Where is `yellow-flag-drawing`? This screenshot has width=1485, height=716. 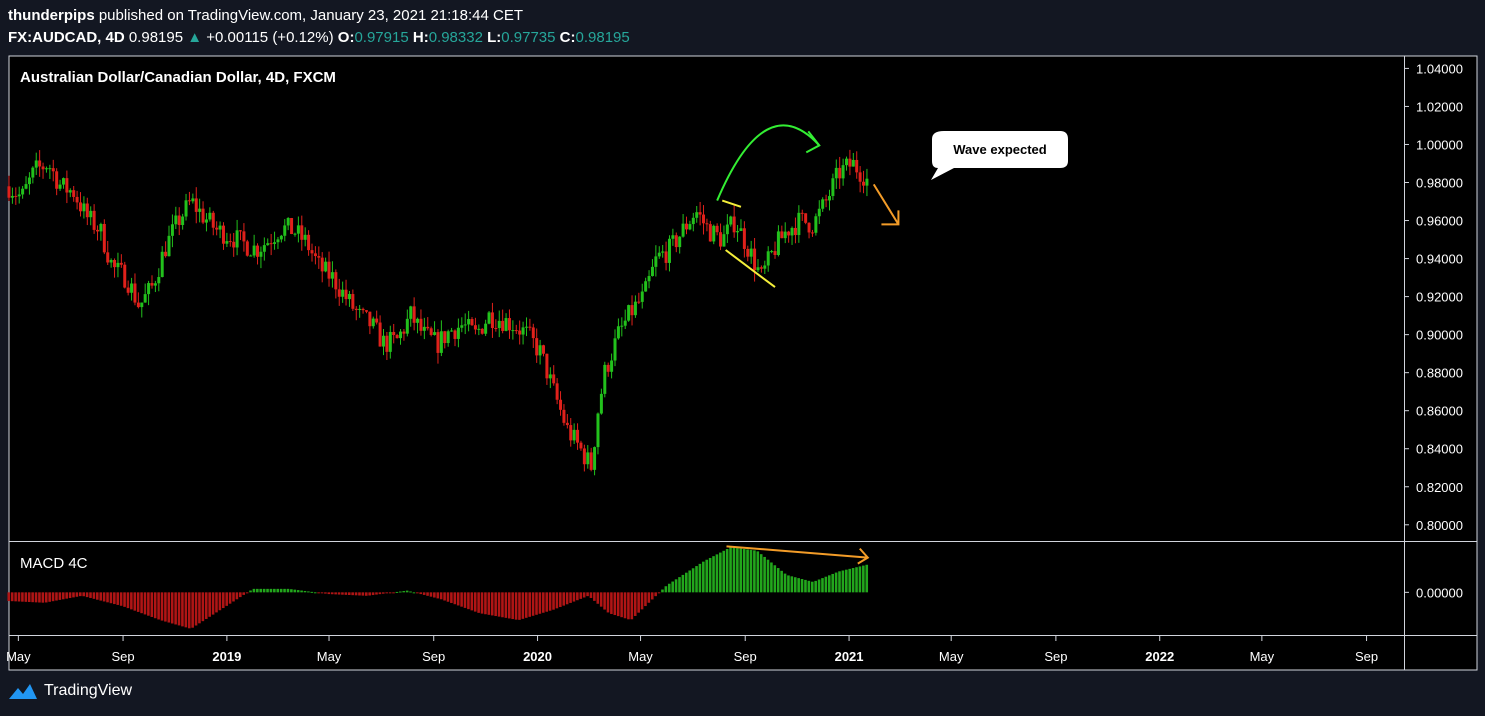
yellow-flag-drawing is located at coordinates (748, 243).